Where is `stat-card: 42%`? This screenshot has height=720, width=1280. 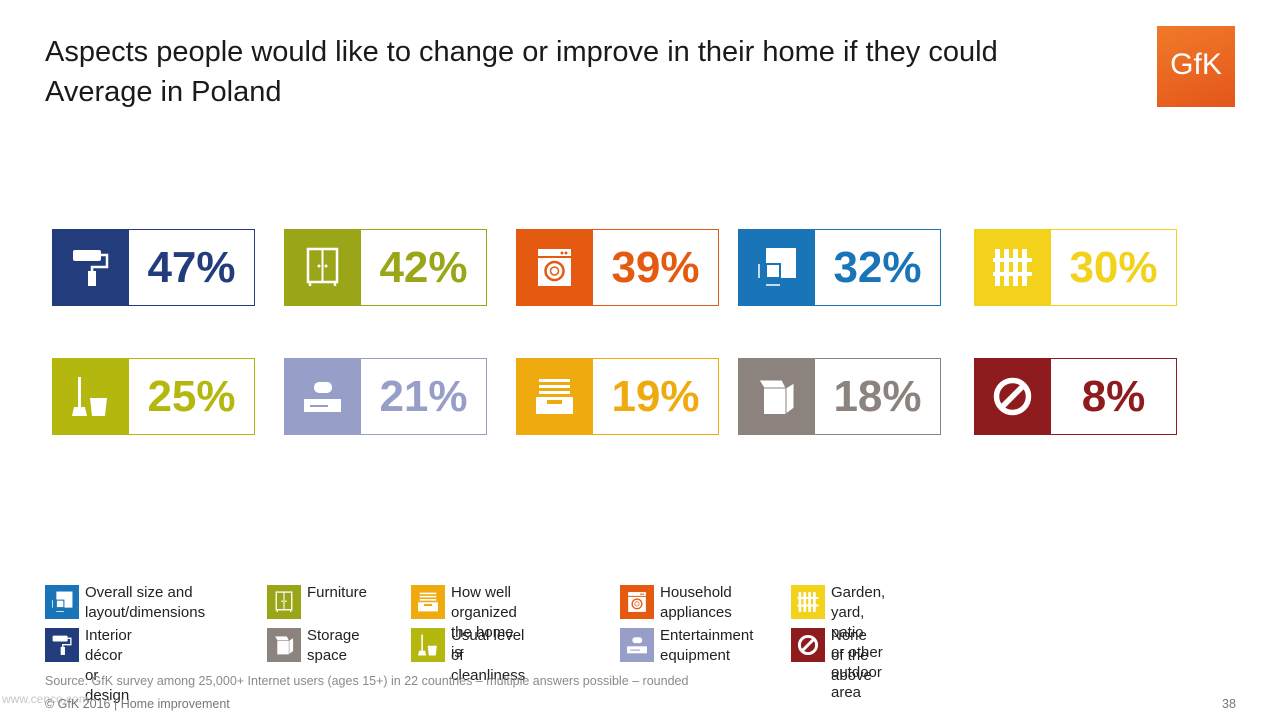
stat-card: 42% is located at coordinates (385, 267).